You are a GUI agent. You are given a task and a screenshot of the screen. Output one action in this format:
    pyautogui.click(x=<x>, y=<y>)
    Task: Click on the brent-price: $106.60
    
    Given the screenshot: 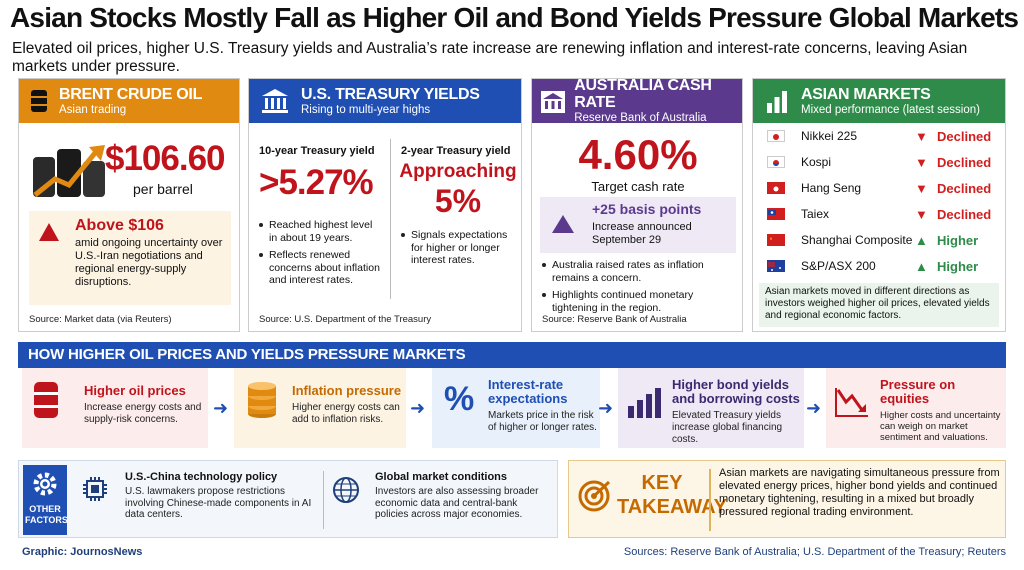 What is the action you would take?
    pyautogui.click(x=165, y=158)
    